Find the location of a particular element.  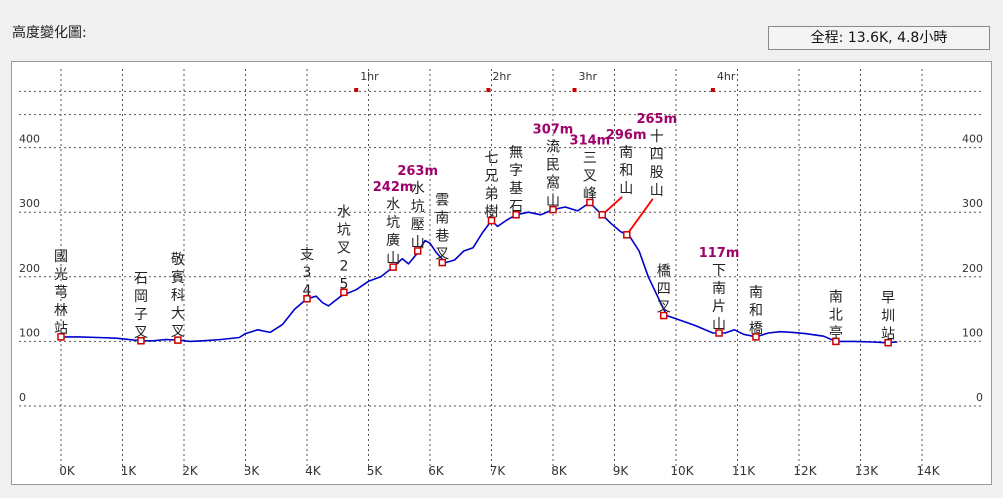

waypoint-label-char: 賓 is located at coordinates (178, 277).